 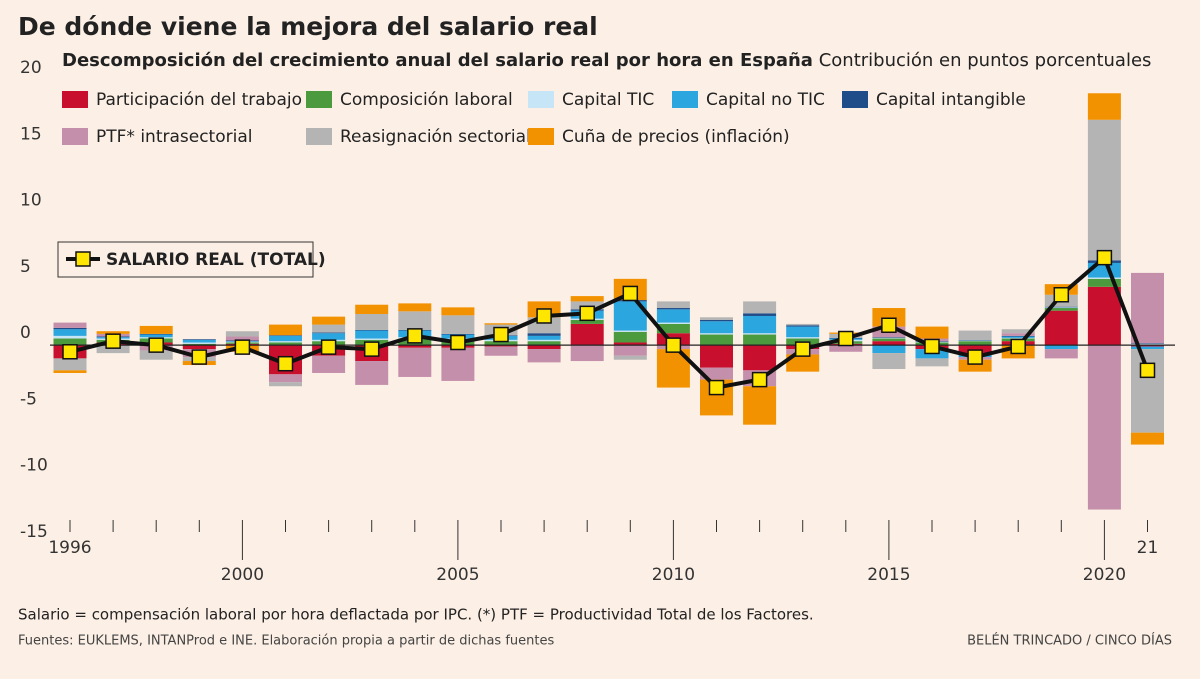 I want to click on y-tick-label: -5, so click(x=28, y=399).